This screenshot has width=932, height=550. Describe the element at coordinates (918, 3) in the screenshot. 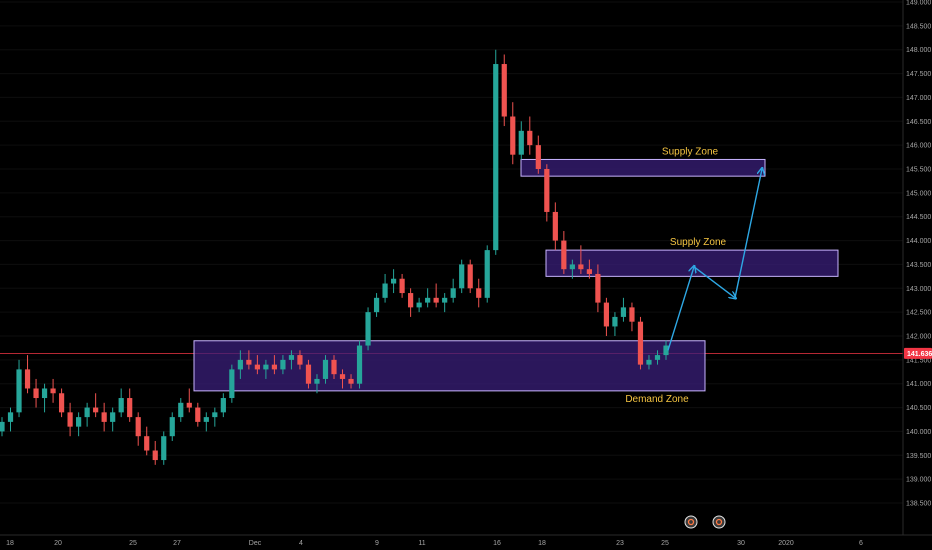

I see `y-tick-label: 149.000` at that location.